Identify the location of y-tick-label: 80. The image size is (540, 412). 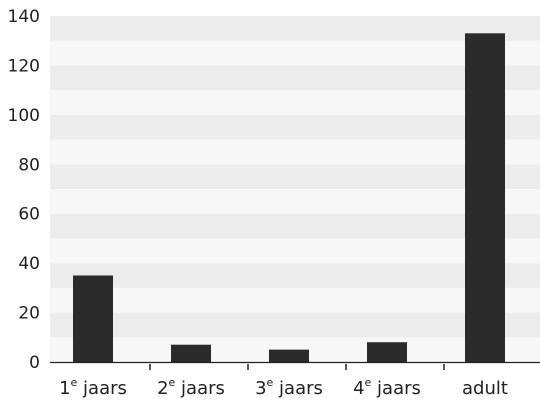
(29, 165).